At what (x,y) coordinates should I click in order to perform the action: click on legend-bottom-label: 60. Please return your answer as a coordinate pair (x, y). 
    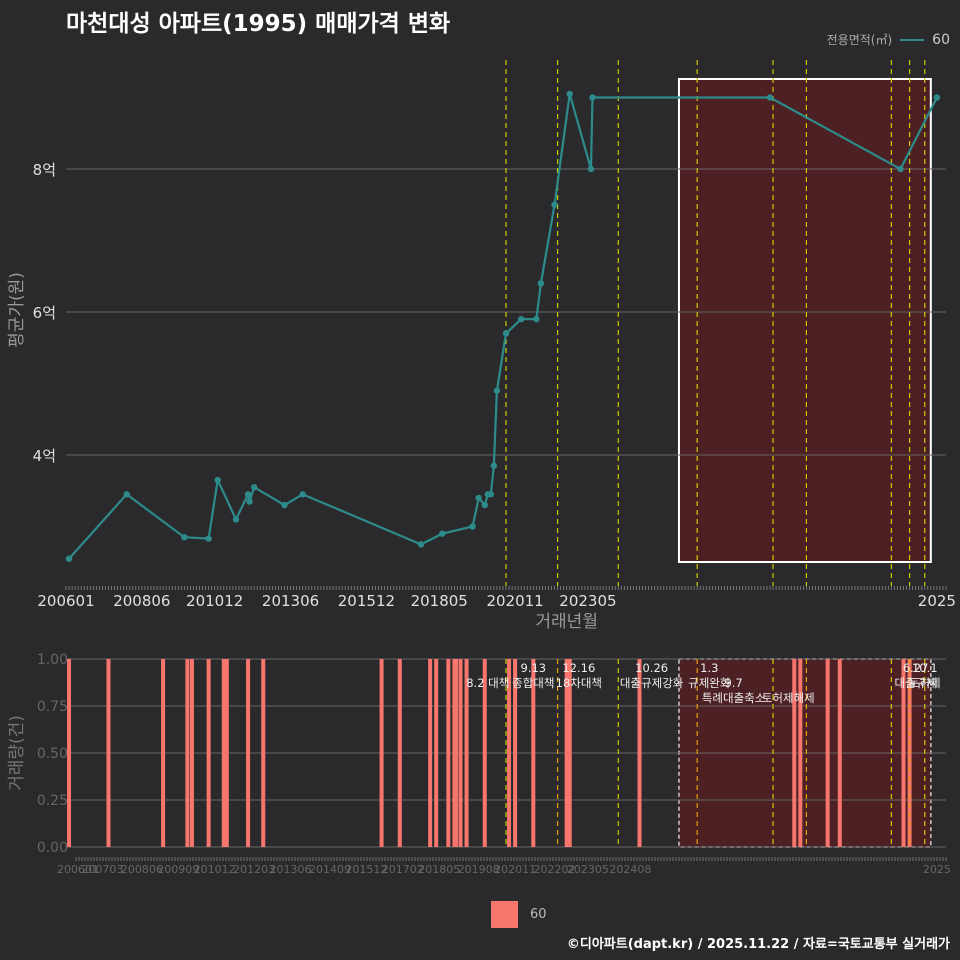
    Looking at the image, I should click on (538, 914).